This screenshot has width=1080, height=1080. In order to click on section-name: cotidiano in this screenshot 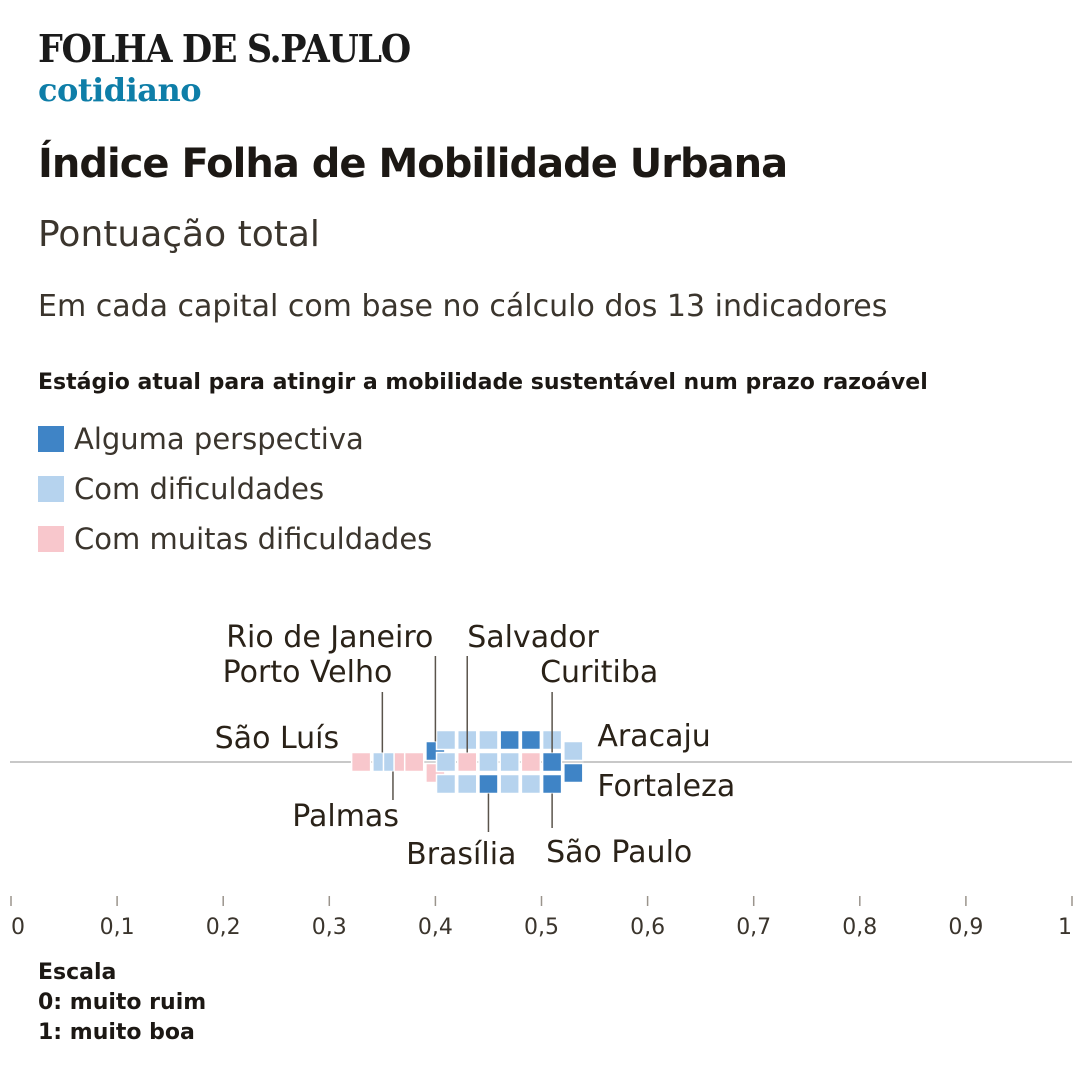, I will do `click(120, 90)`.